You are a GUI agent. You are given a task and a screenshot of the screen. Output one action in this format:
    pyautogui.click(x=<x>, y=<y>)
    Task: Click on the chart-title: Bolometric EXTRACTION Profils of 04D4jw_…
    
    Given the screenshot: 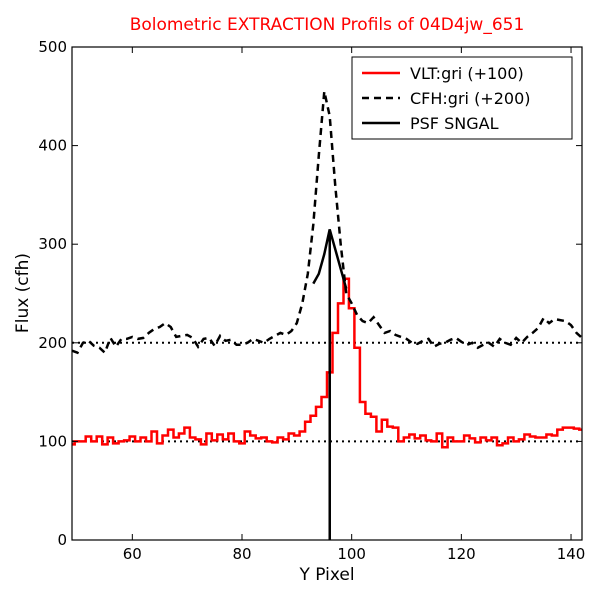 What is the action you would take?
    pyautogui.click(x=327, y=25)
    